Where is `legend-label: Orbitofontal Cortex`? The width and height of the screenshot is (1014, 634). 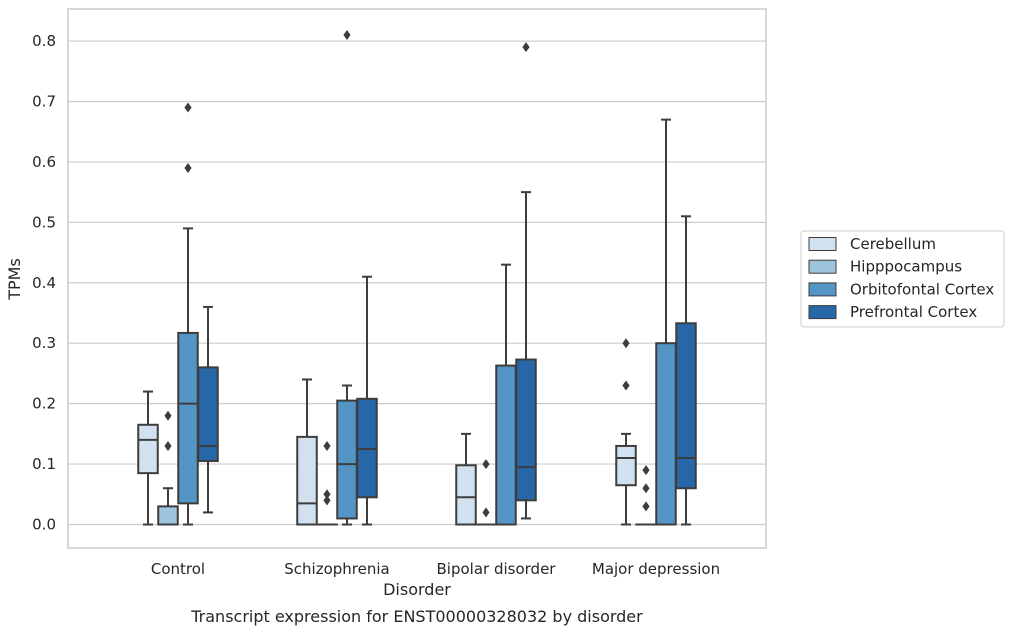
legend-label: Orbitofontal Cortex is located at coordinates (922, 289).